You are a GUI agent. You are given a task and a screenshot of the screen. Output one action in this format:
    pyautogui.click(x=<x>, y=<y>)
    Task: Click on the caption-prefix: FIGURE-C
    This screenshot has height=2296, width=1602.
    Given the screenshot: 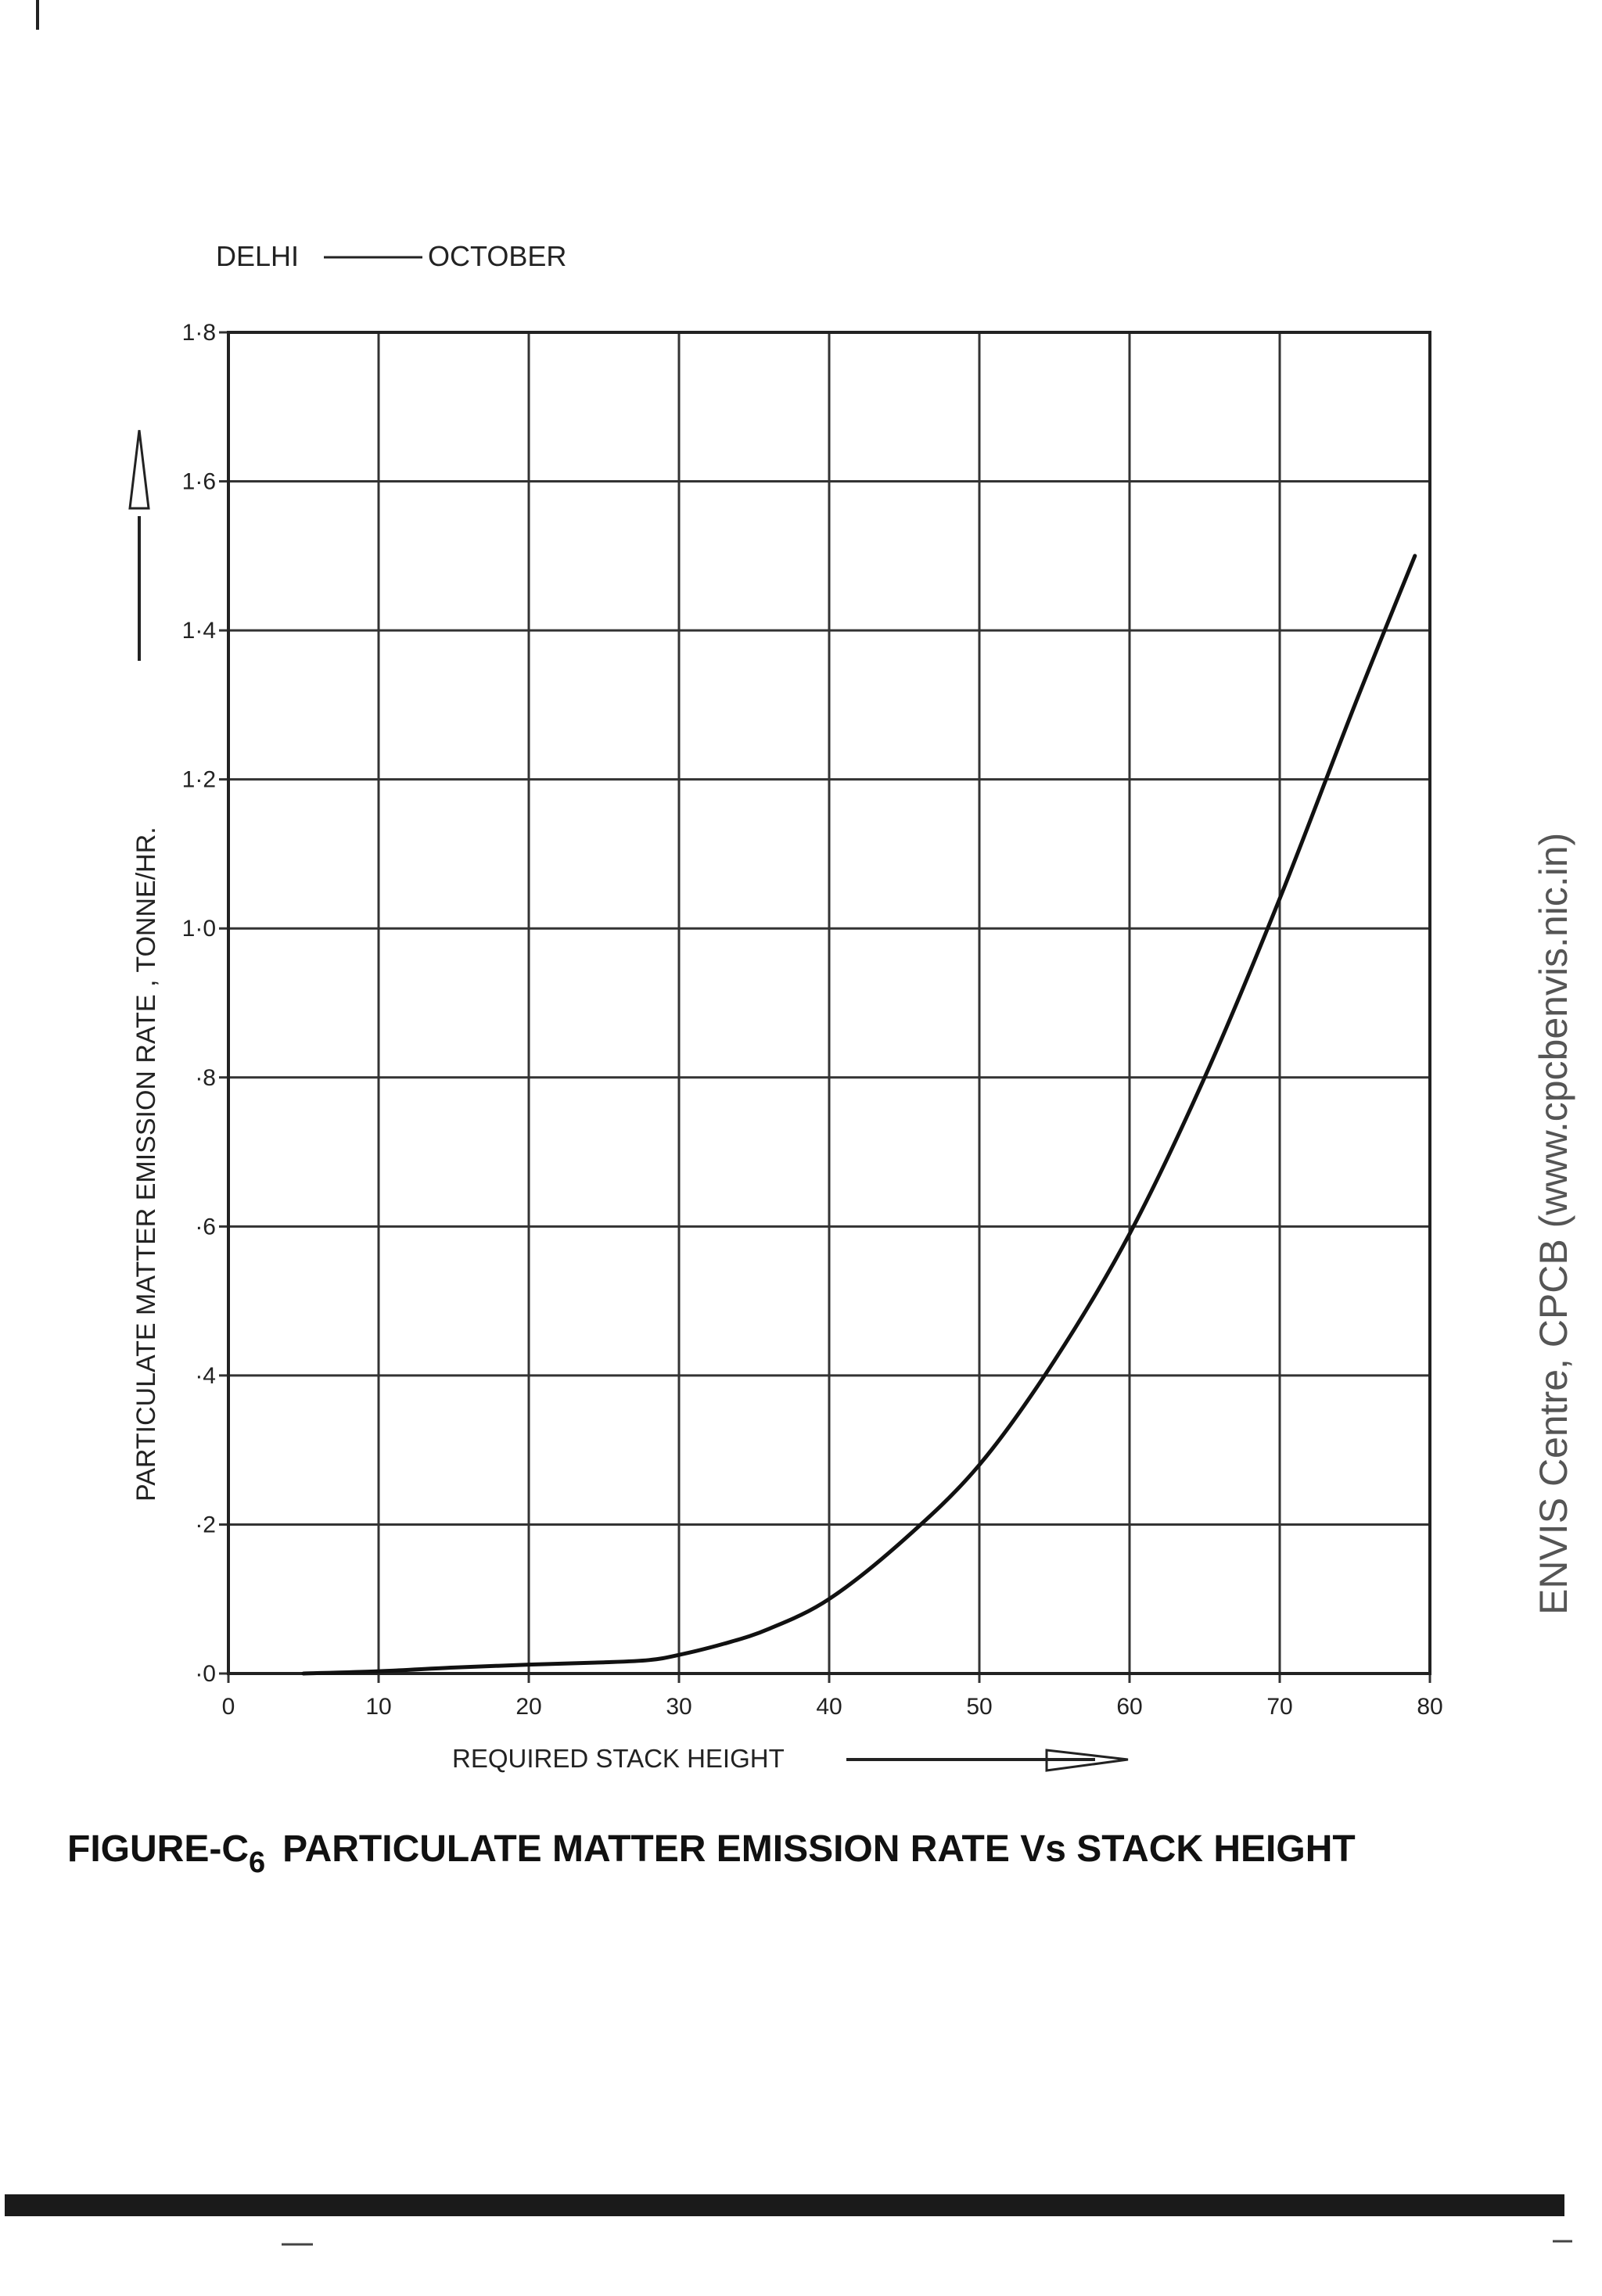 What is the action you would take?
    pyautogui.click(x=158, y=1849)
    